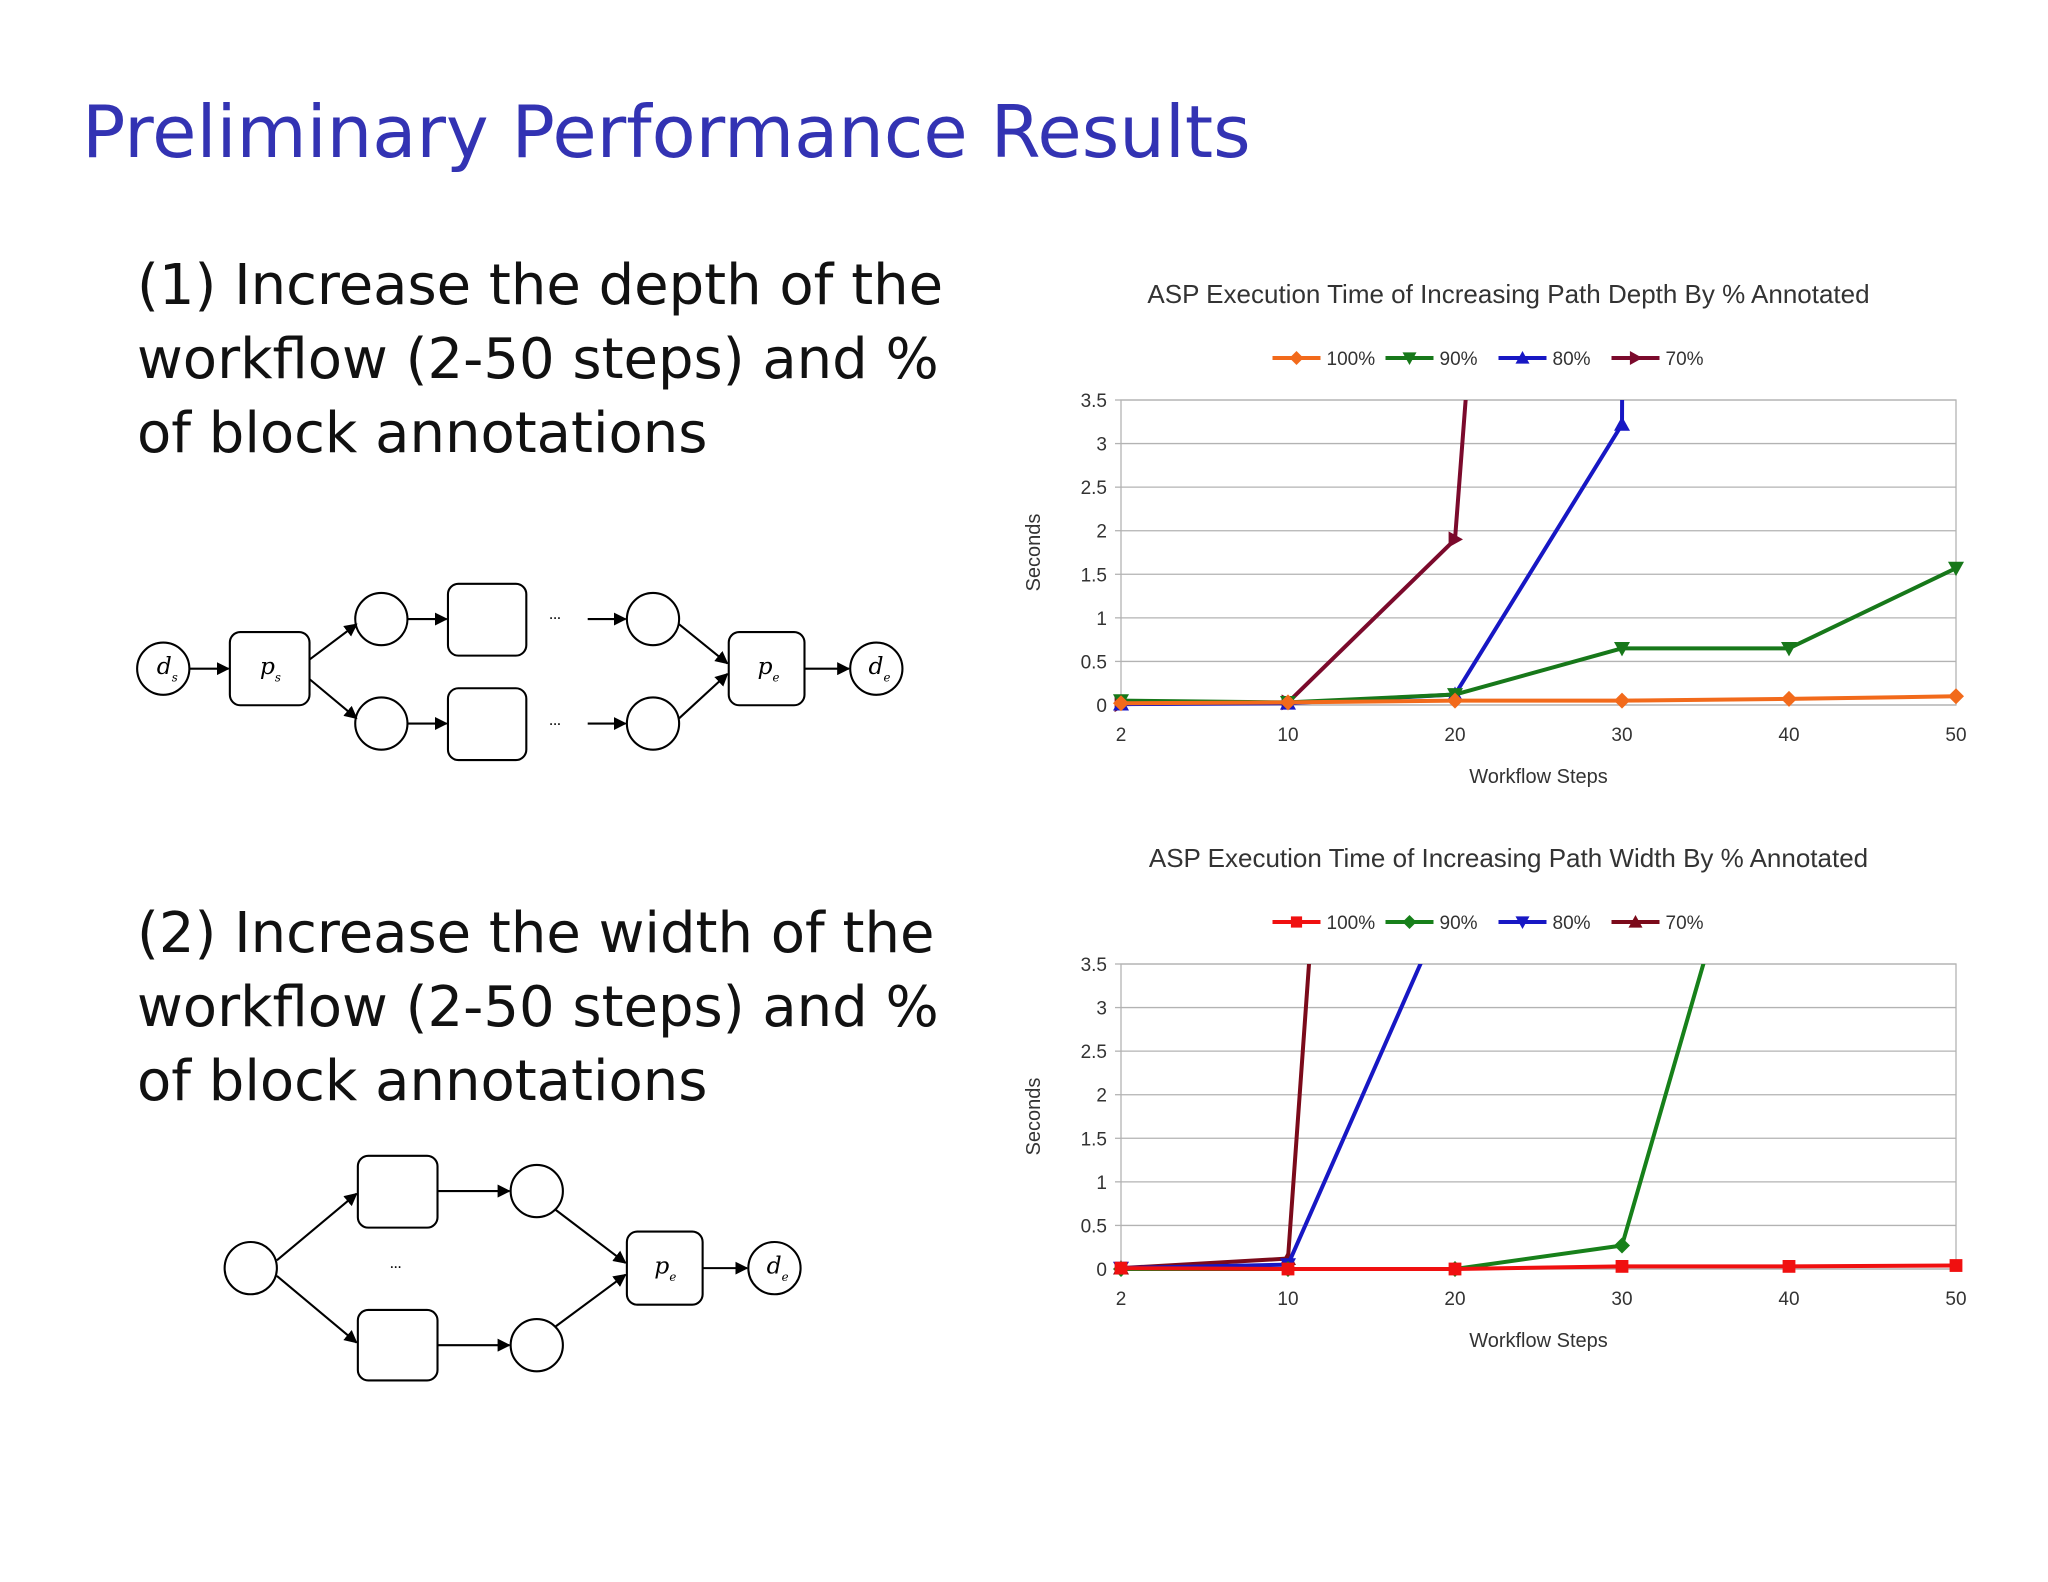 The height and width of the screenshot is (1582, 2048). Describe the element at coordinates (422, 1081) in the screenshot. I see `point-line: of block annotations` at that location.